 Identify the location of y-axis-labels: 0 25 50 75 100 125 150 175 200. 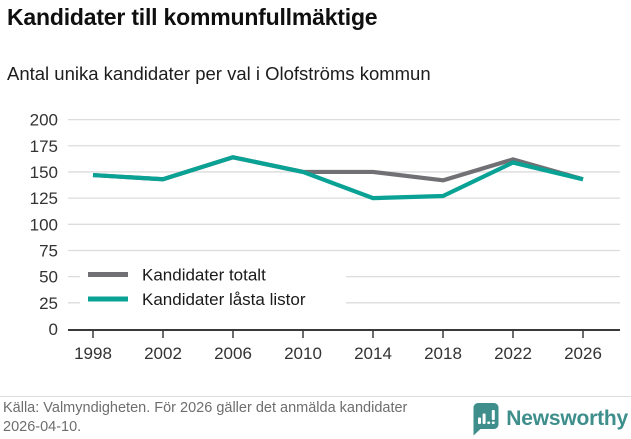
(44, 225).